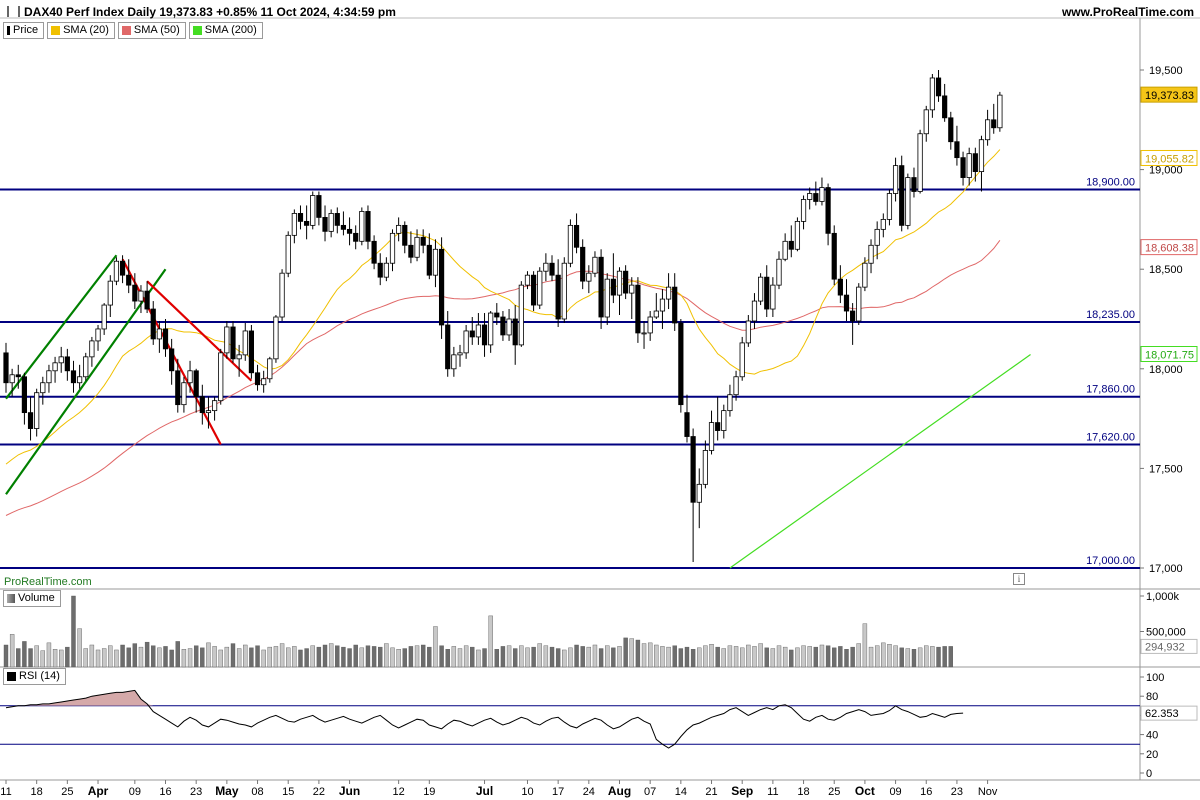  What do you see at coordinates (1019, 579) in the screenshot?
I see `info-icon: i` at bounding box center [1019, 579].